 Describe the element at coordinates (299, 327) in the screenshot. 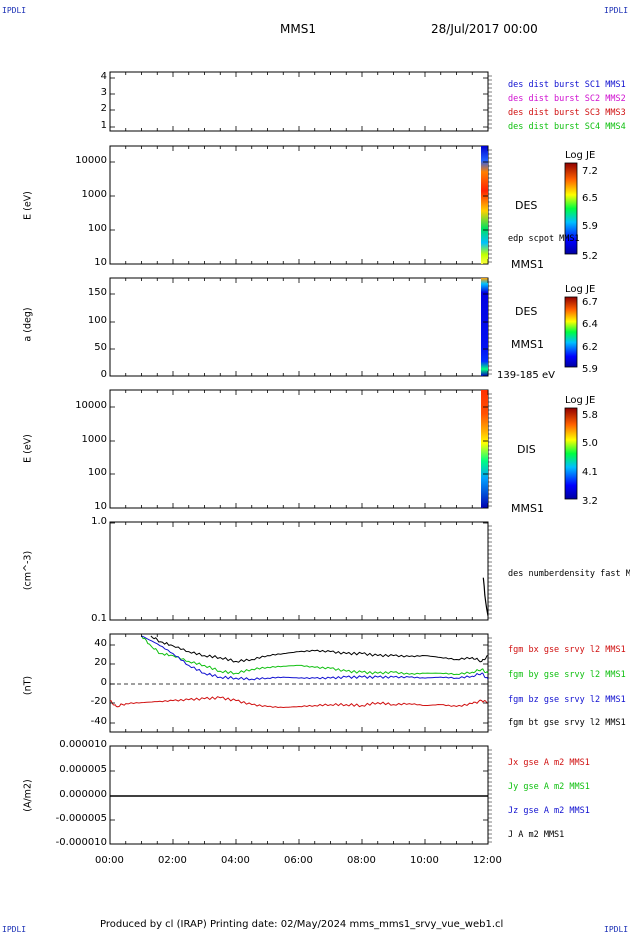

I see `panel-frame-p3` at that location.